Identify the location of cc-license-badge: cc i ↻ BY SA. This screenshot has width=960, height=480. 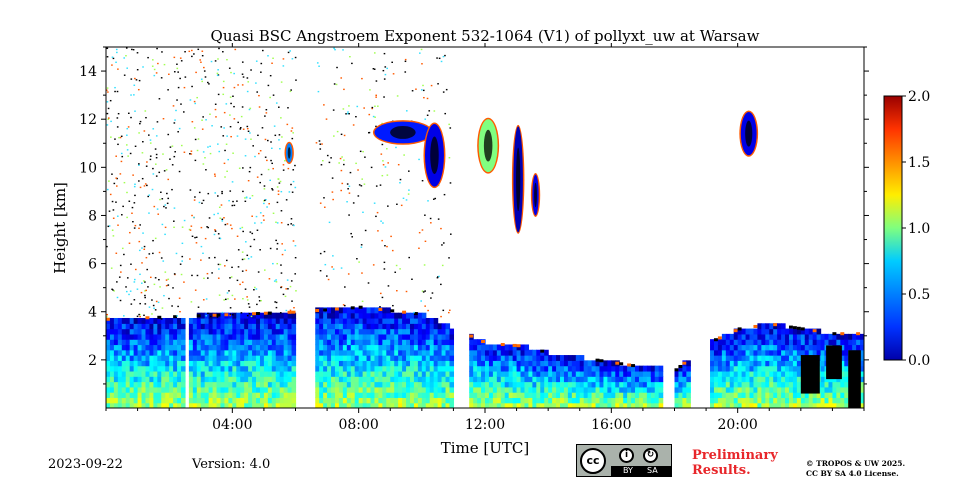
(624, 460).